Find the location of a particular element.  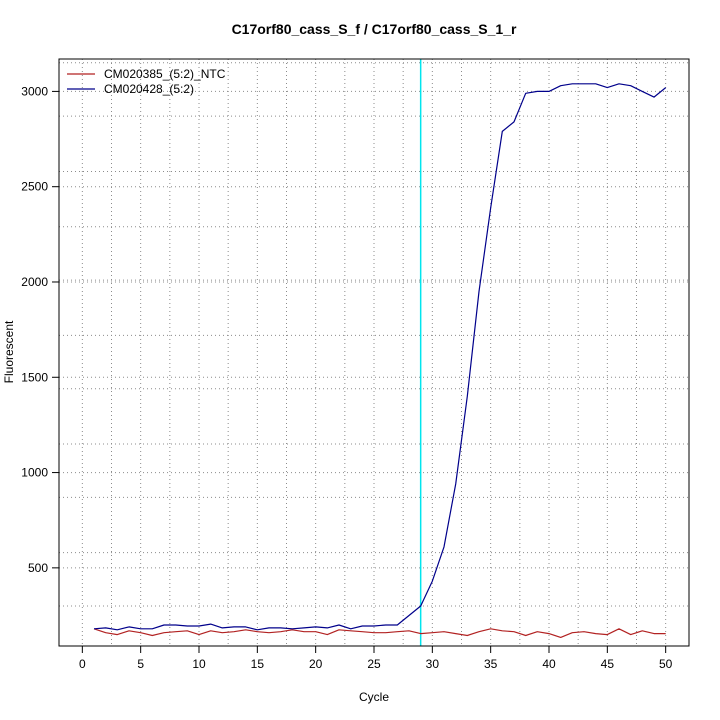

y-tick-label: 1000 is located at coordinates (34, 473).